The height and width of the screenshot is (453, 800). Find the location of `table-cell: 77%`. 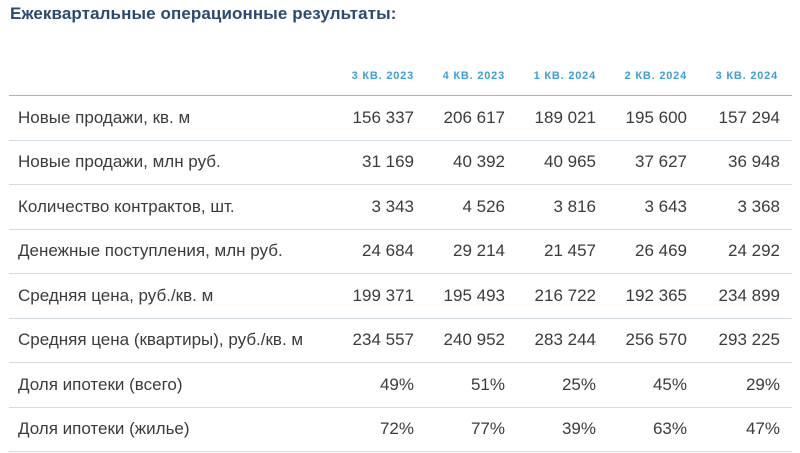

table-cell: 77% is located at coordinates (473, 429).